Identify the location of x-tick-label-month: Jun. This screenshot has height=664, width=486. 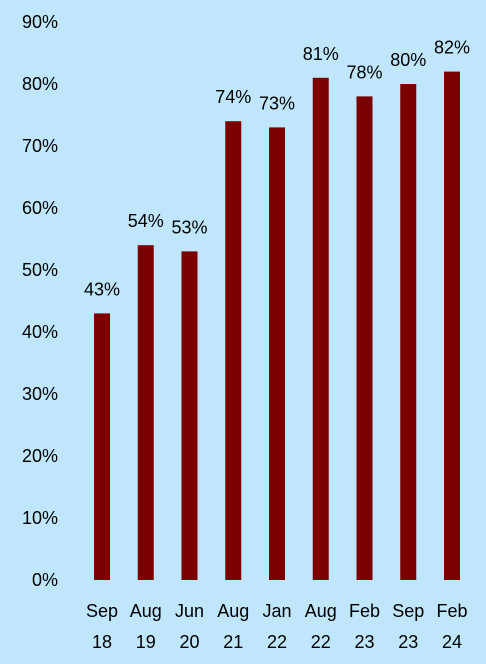
(189, 611).